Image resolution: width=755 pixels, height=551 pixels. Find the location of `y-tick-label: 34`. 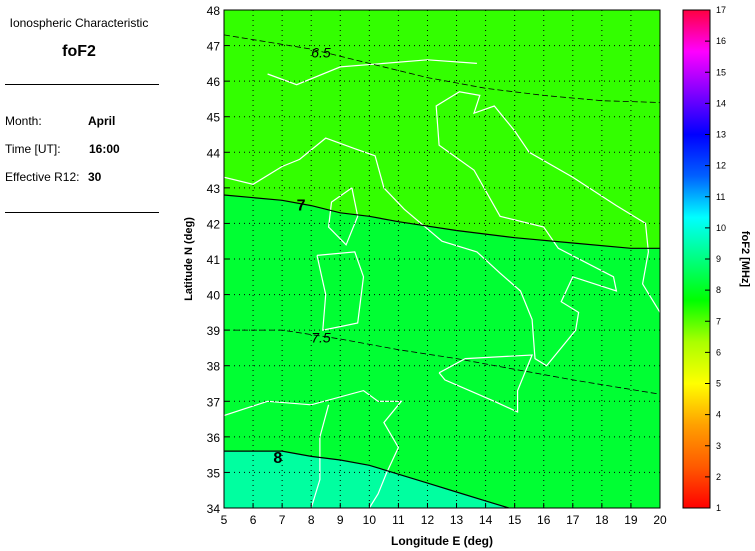

y-tick-label: 34 is located at coordinates (214, 509).